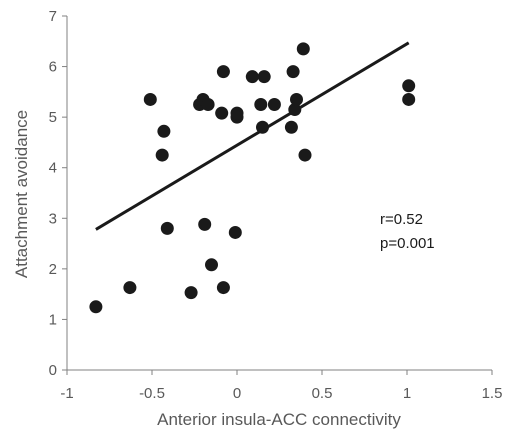 The width and height of the screenshot is (506, 434). What do you see at coordinates (53, 269) in the screenshot?
I see `y-tick-label: 2` at bounding box center [53, 269].